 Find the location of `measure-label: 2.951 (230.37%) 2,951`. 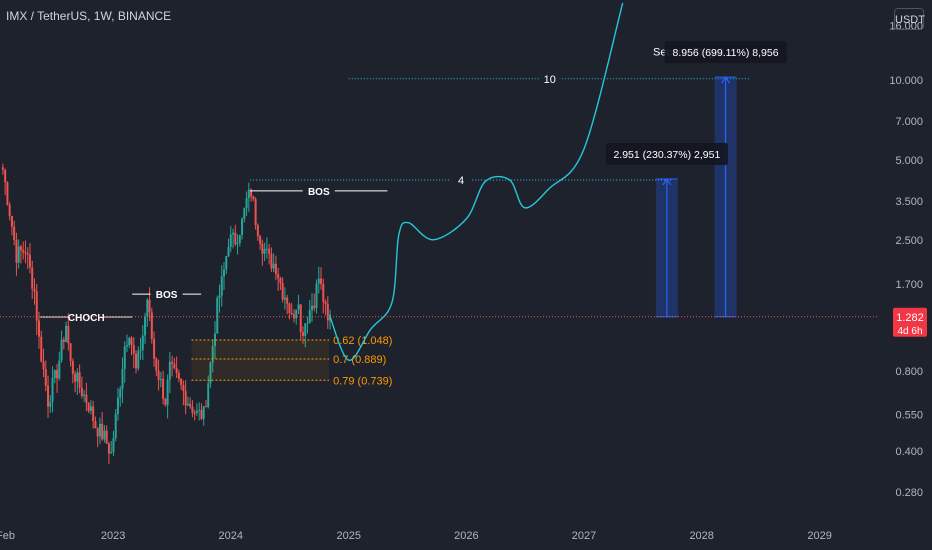

measure-label: 2.951 (230.37%) 2,951 is located at coordinates (666, 155).